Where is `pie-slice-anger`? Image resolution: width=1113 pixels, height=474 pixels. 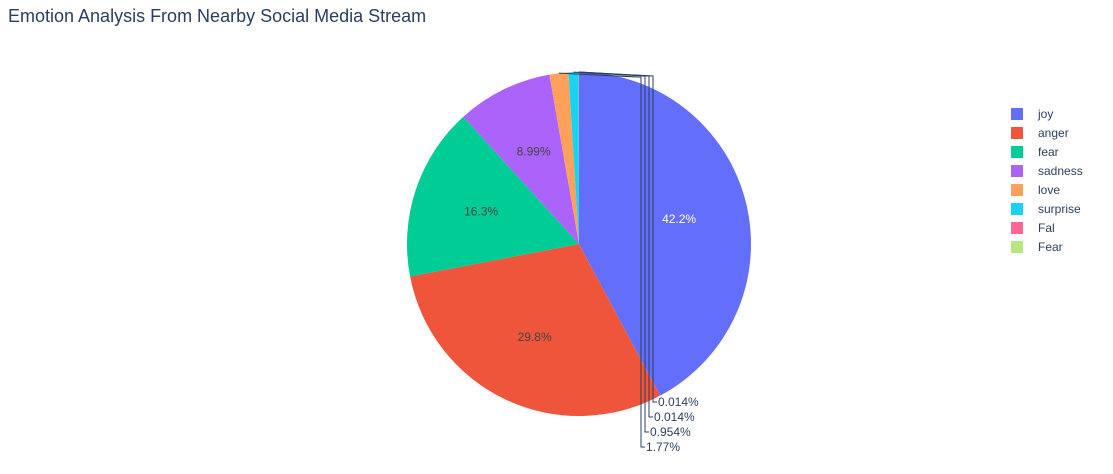
pie-slice-anger is located at coordinates (535, 330).